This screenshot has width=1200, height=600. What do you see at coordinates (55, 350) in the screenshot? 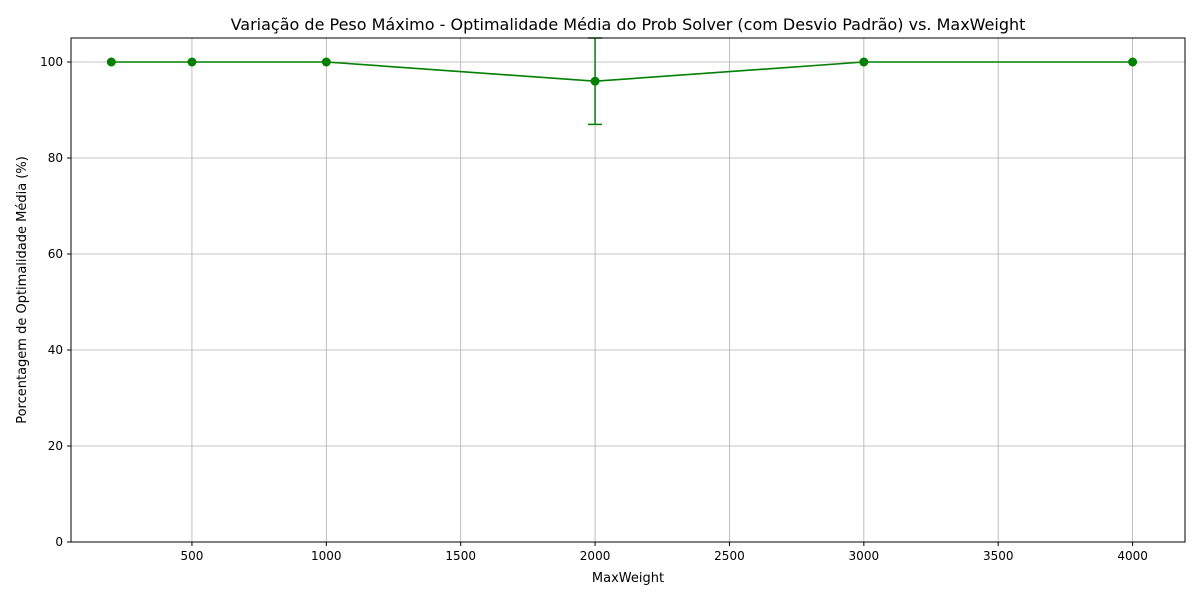
I see `y-tick-label: 40` at bounding box center [55, 350].